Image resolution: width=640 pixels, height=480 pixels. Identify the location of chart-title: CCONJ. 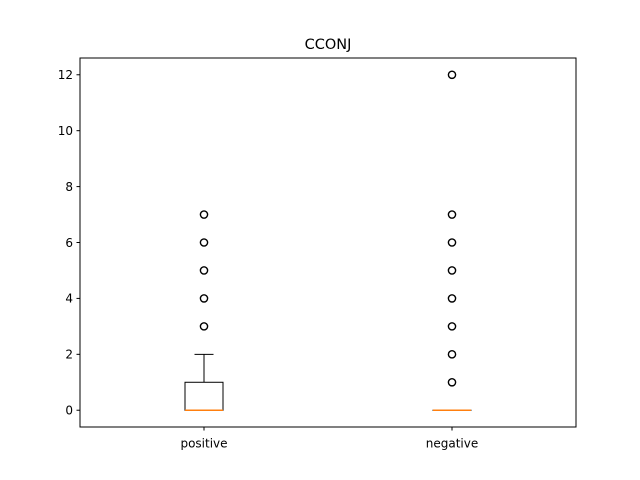
(328, 45).